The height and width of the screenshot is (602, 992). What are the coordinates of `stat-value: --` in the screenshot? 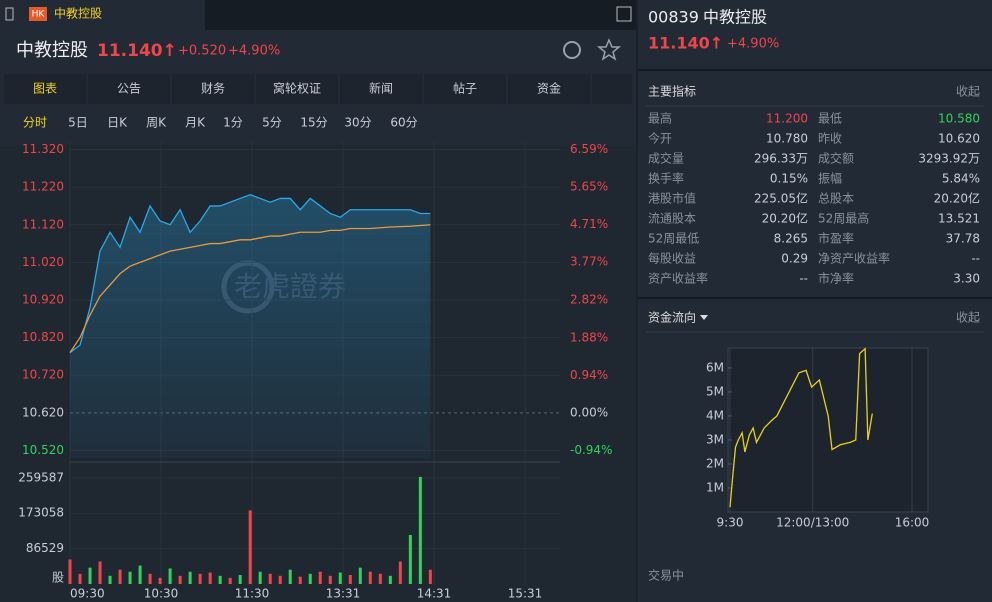 It's located at (803, 279).